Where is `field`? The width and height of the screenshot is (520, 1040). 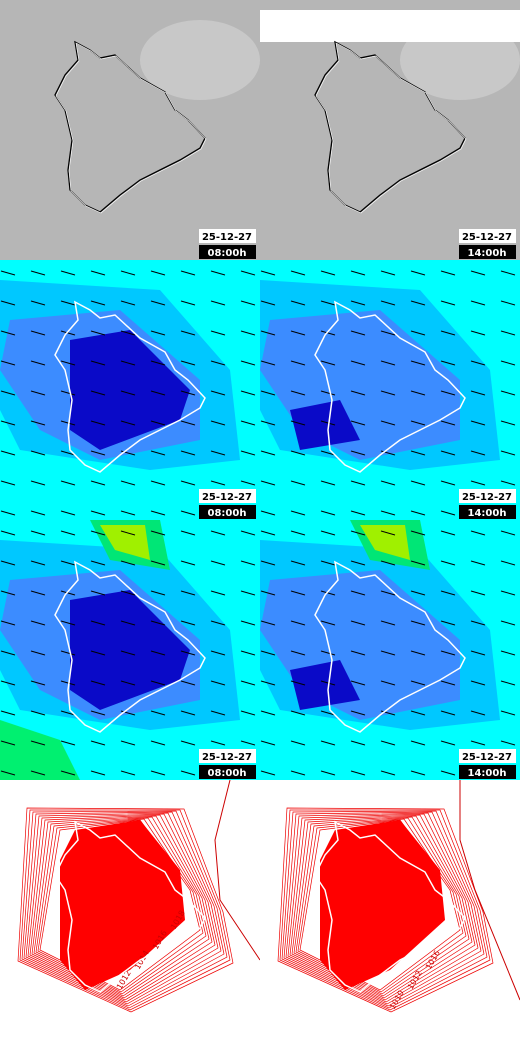
field is located at coordinates (385, 542).